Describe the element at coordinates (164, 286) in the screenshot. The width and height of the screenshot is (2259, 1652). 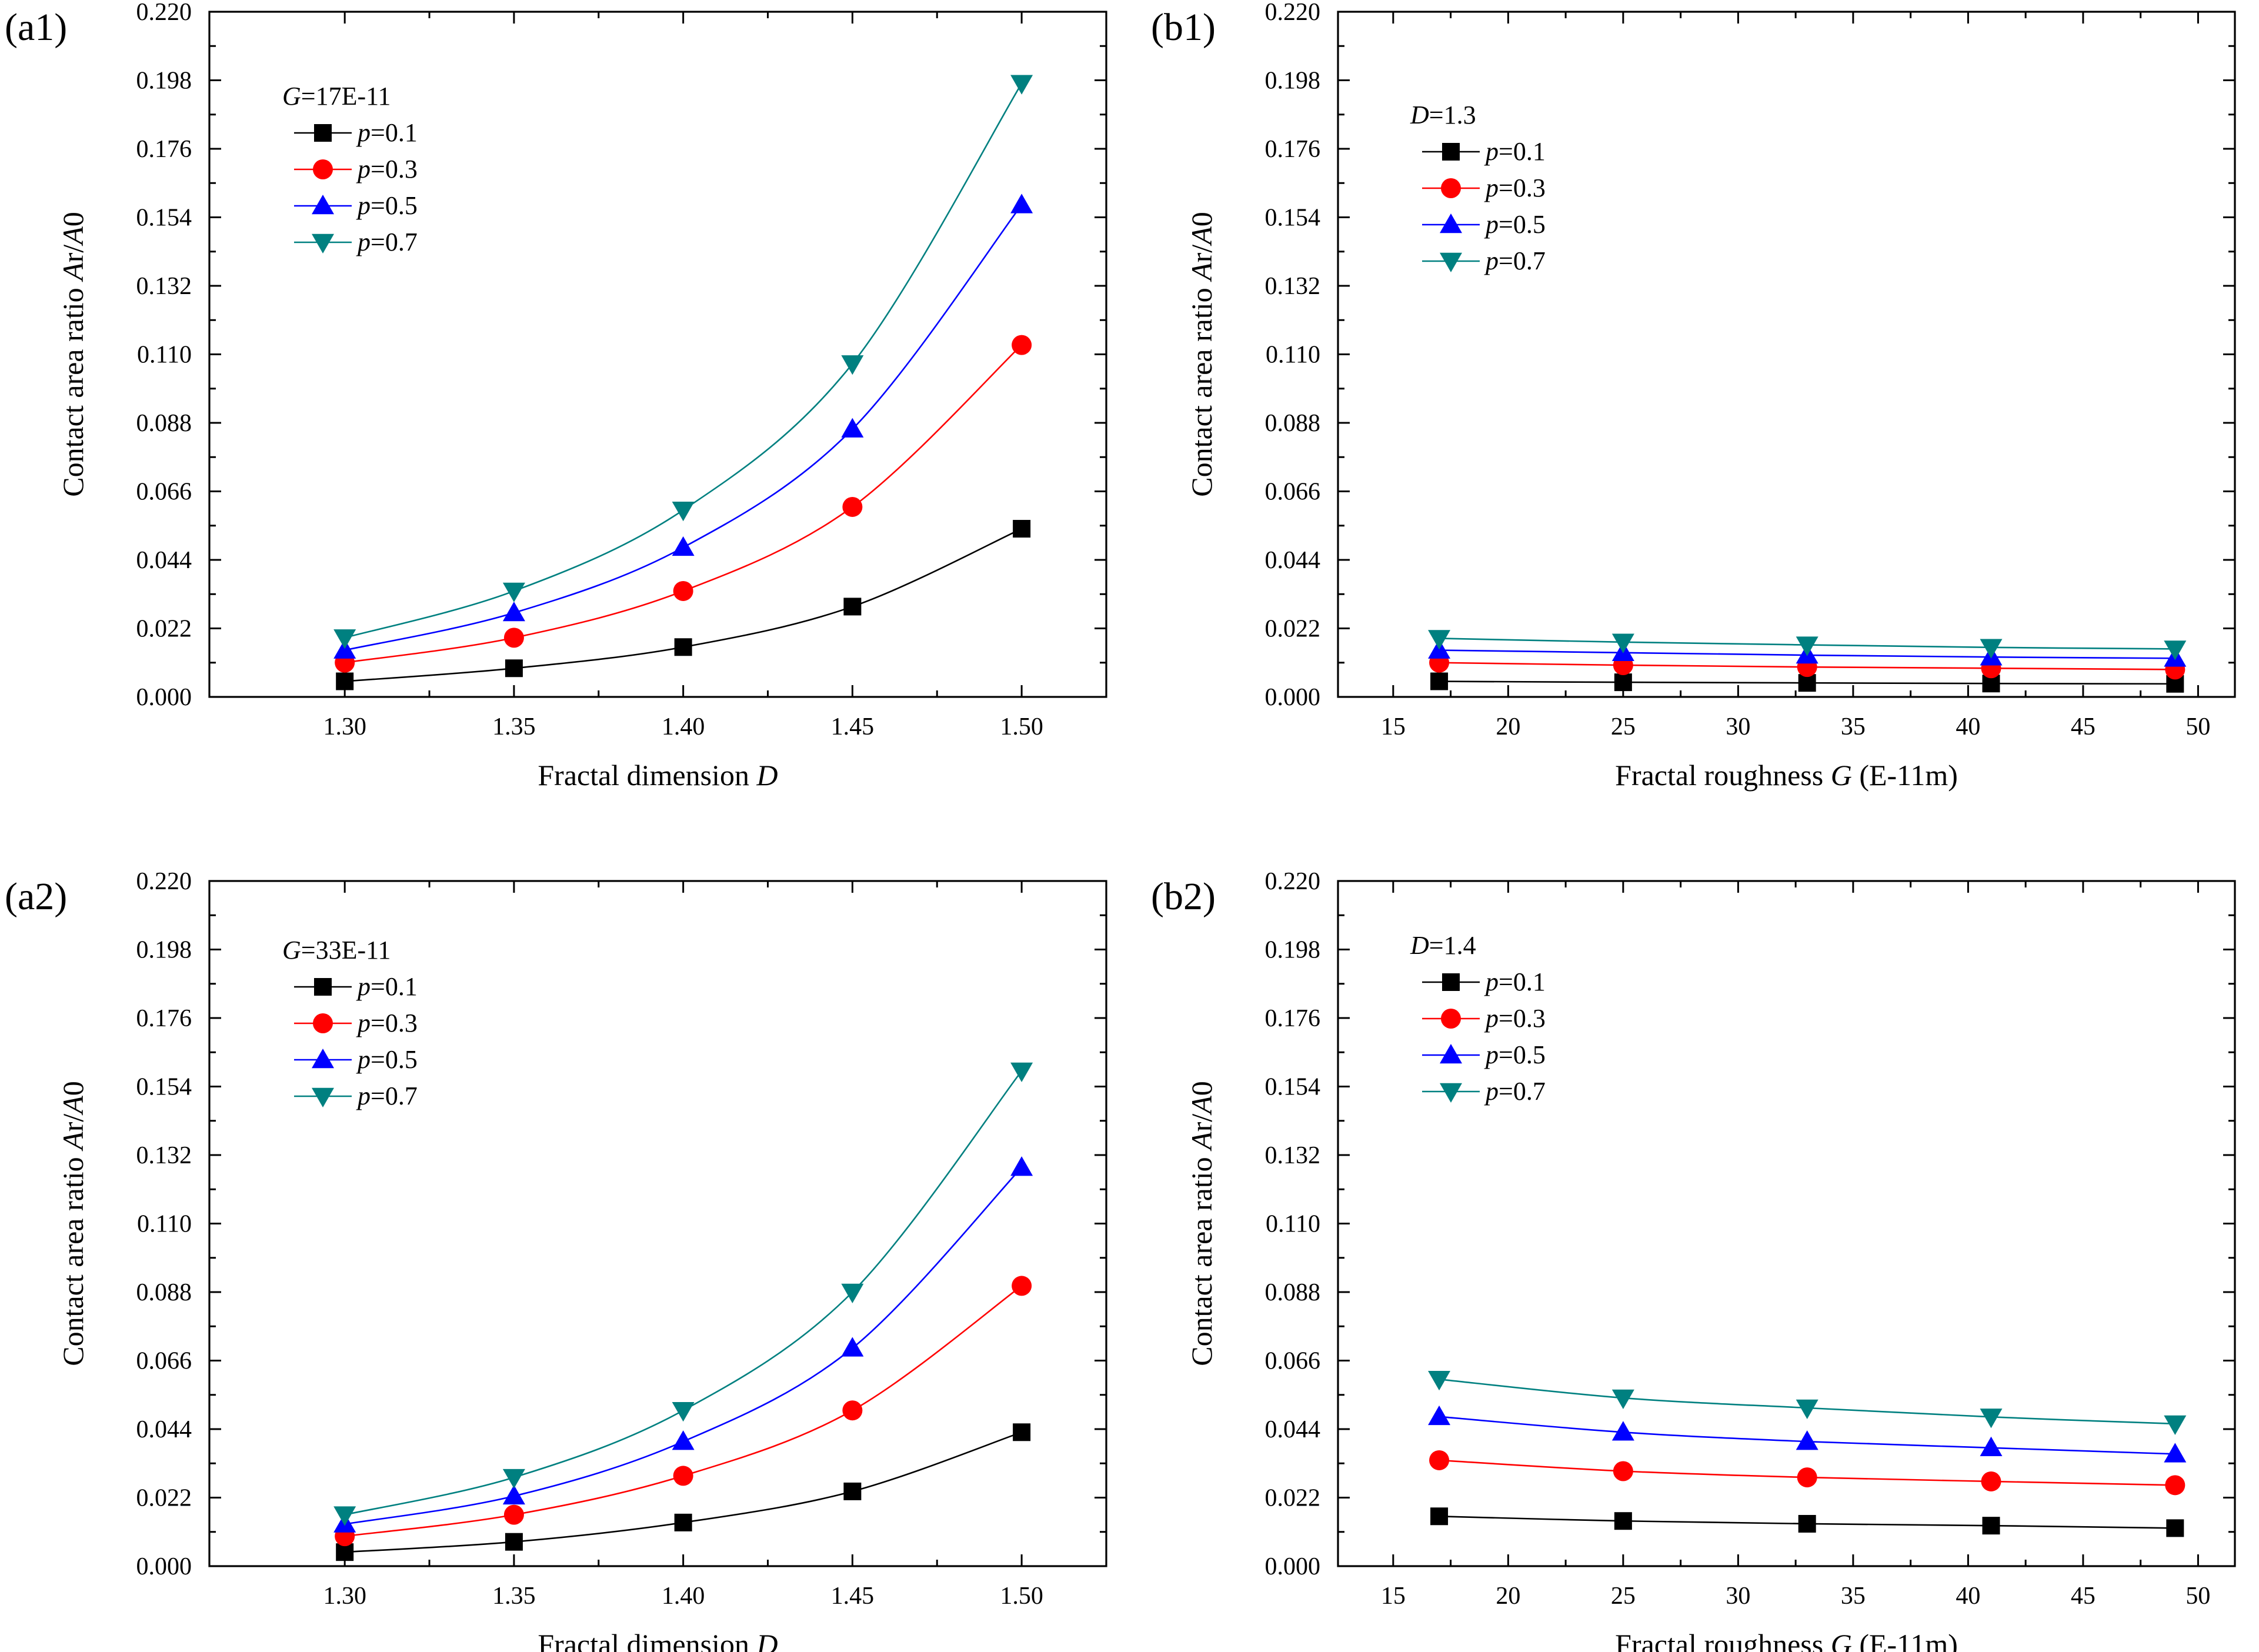
I see `y-tick-label: 0.132` at that location.